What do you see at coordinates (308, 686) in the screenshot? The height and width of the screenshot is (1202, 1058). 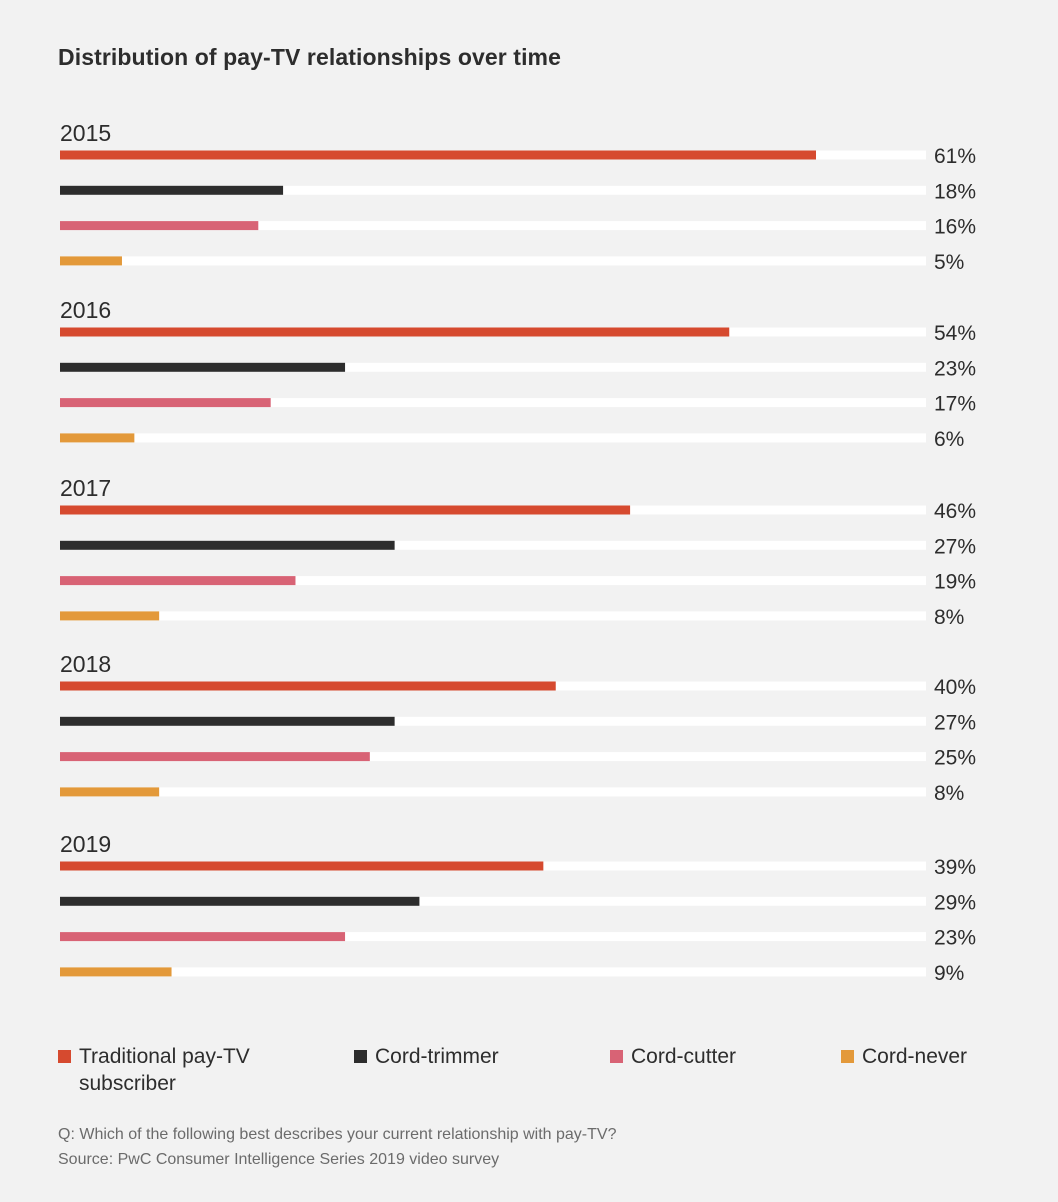 I see `bar-2018-traditional-pay-tv-subscriber` at bounding box center [308, 686].